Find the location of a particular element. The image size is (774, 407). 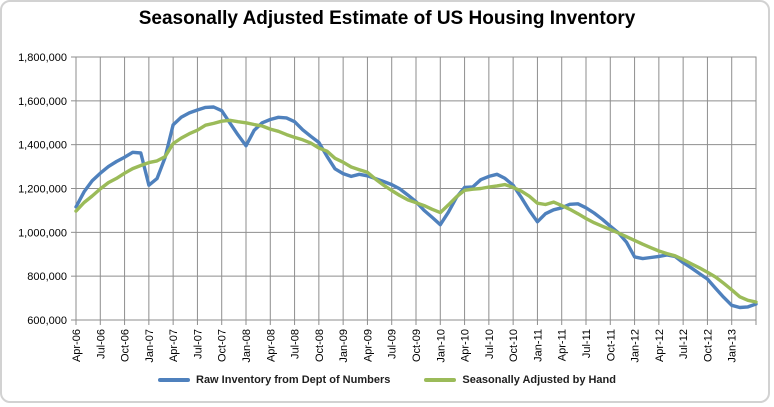

y-axis-label: 1,200,000 is located at coordinates (42, 190).